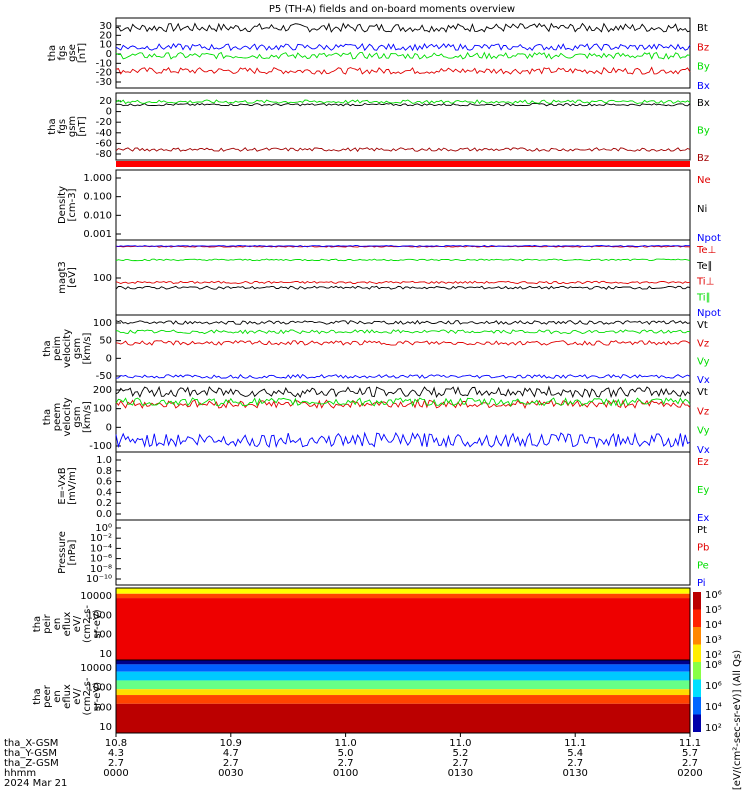 Image resolution: width=750 pixels, height=800 pixels. Describe the element at coordinates (62, 126) in the screenshot. I see `y-axis-label: fgs` at that location.